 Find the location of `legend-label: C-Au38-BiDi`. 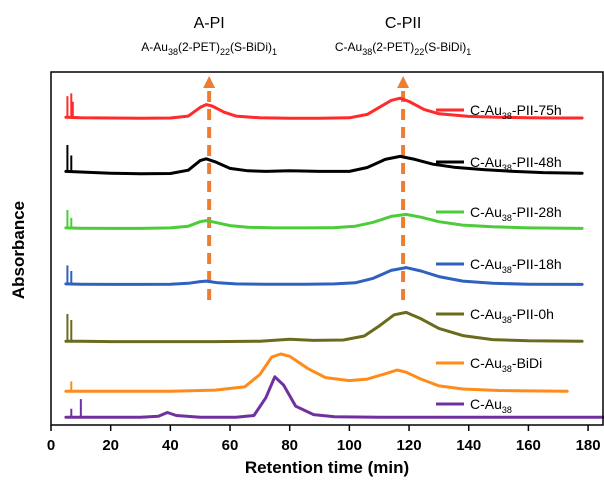

legend-label: C-Au38-BiDi is located at coordinates (506, 364).